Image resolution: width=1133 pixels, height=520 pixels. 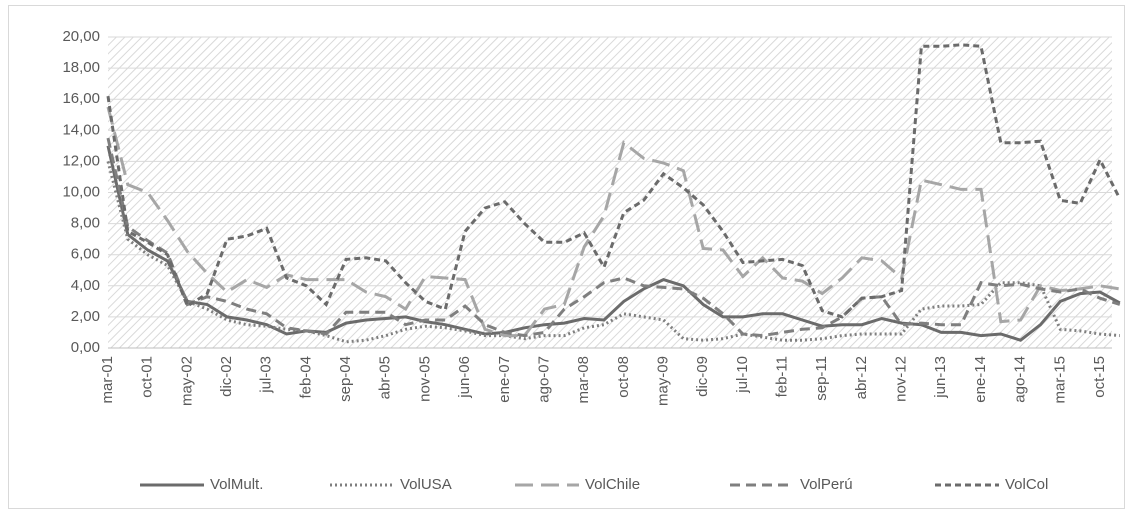 I want to click on x-tick-label: abr-12, so click(x=861, y=377).